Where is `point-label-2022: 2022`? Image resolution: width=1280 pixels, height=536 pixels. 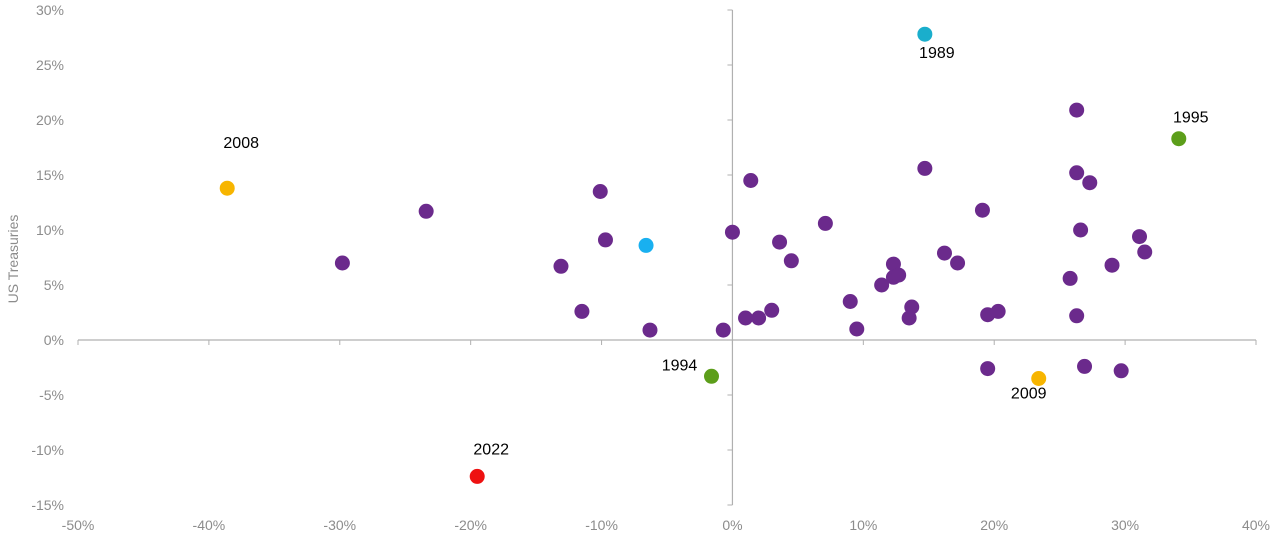 point-label-2022: 2022 is located at coordinates (491, 449).